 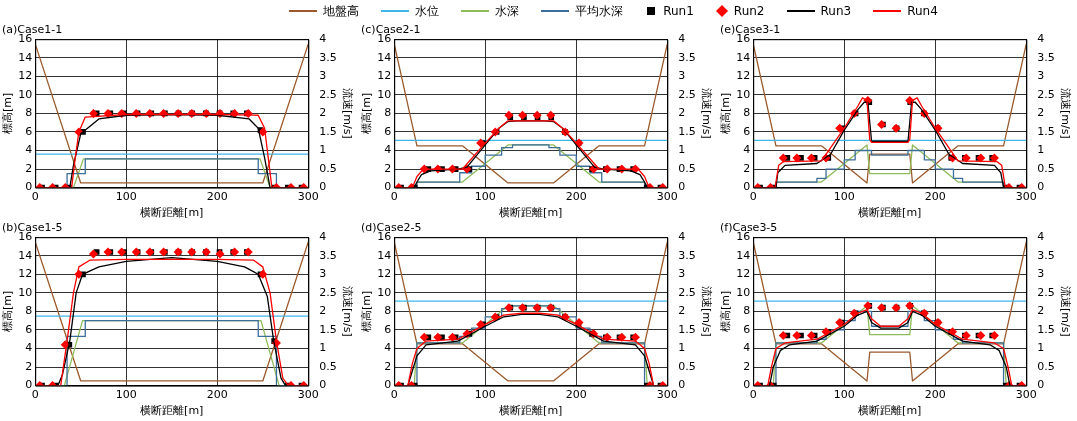 What do you see at coordinates (749, 11) in the screenshot?
I see `legend-label: Run2` at bounding box center [749, 11].